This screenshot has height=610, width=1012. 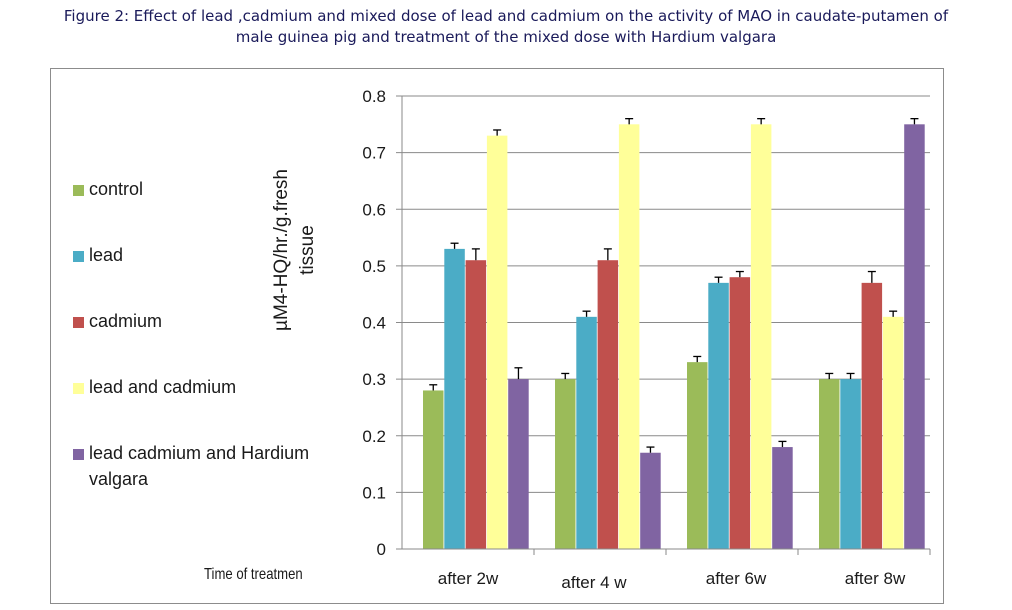 I want to click on bar-control-after-6w, so click(x=697, y=455).